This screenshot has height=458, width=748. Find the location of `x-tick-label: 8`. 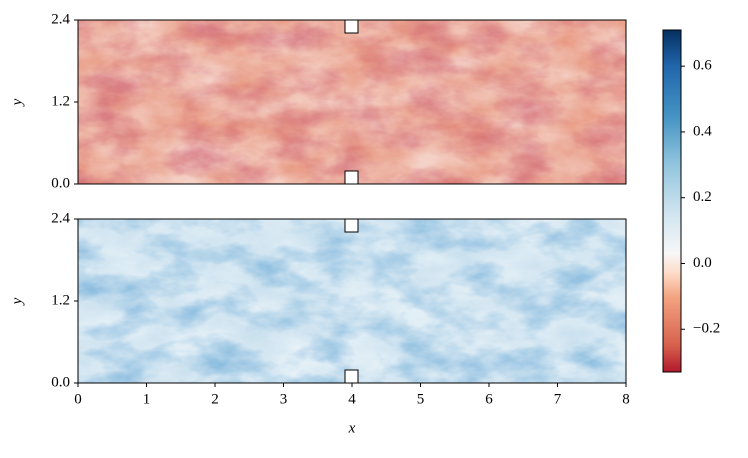

x-tick-label: 8 is located at coordinates (626, 399).